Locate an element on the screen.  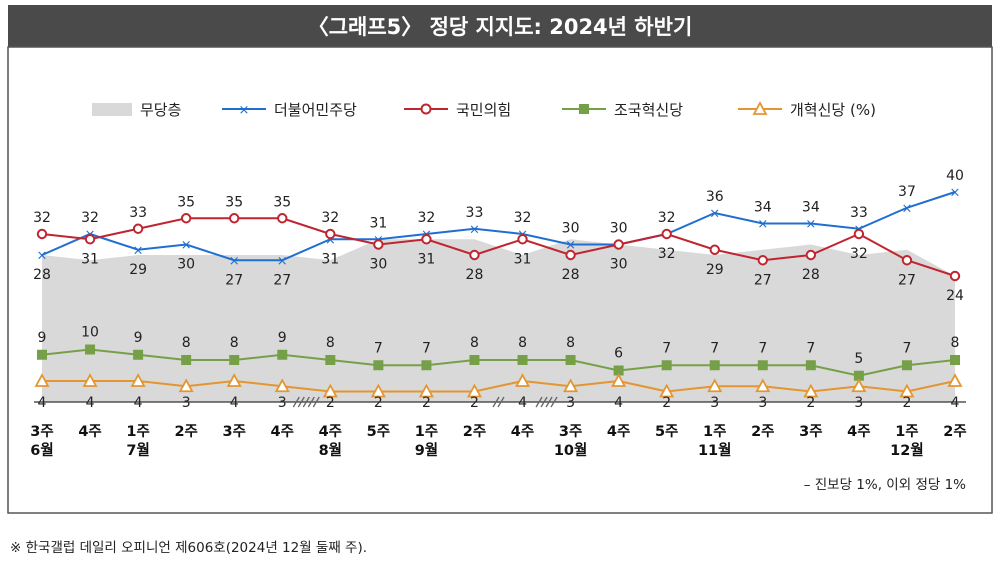
ppp-value-label: 30 is located at coordinates (619, 265).